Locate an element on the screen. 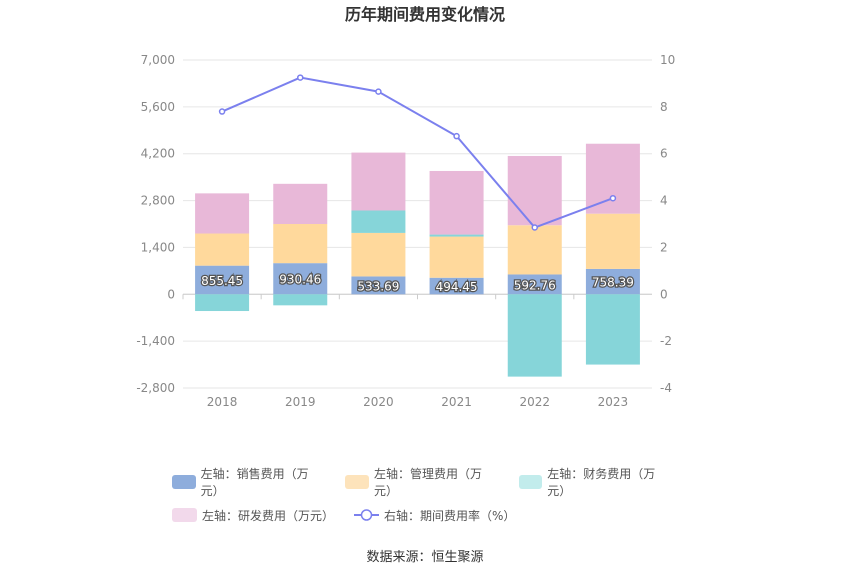 The image size is (850, 575). x-tick-label: 2018 is located at coordinates (222, 402).